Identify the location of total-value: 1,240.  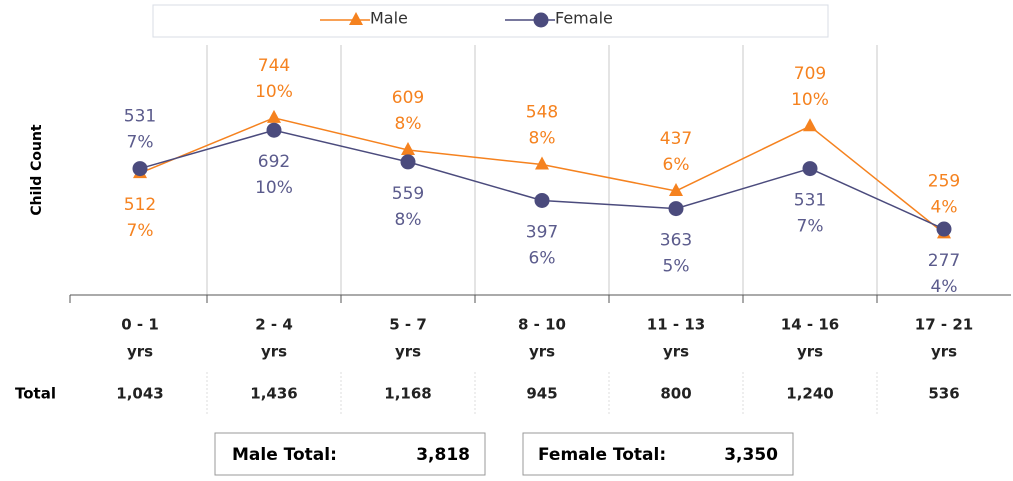
(809, 394).